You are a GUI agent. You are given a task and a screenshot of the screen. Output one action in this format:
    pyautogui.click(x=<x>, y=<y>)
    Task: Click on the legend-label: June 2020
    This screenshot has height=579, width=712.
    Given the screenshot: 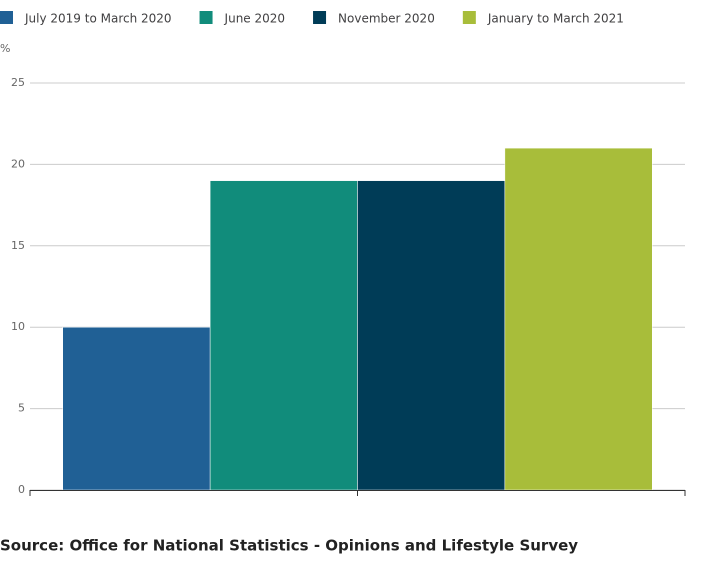 What is the action you would take?
    pyautogui.click(x=255, y=19)
    